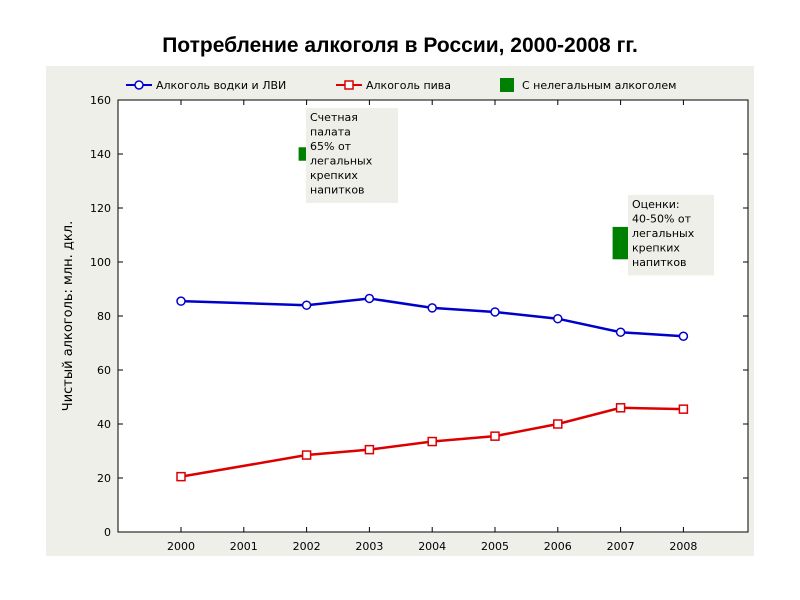 The image size is (800, 600). I want to click on legend-marker-beer, so click(349, 85).